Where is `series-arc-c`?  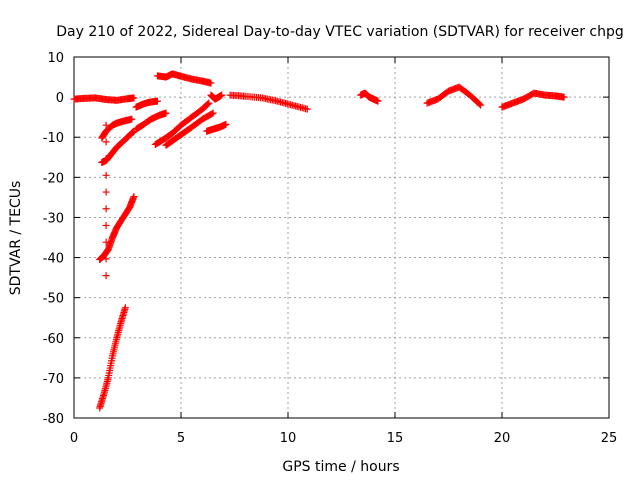 series-arc-c is located at coordinates (118, 146).